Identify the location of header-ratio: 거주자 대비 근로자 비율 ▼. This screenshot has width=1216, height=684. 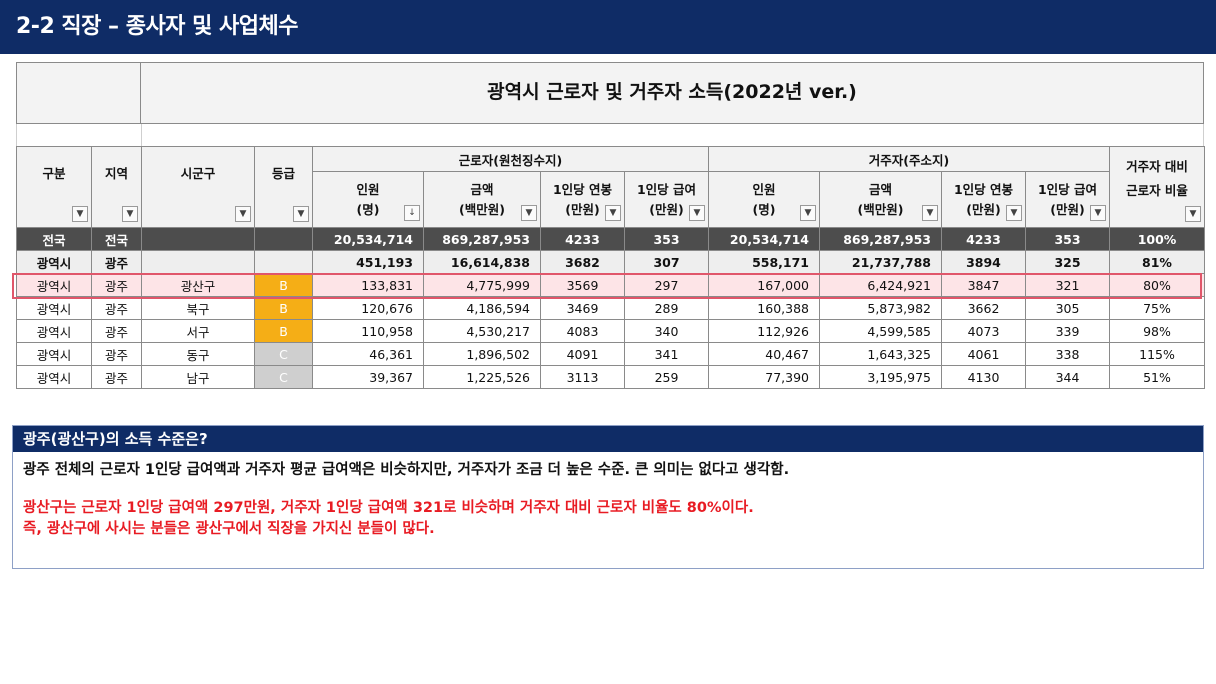
(1157, 187).